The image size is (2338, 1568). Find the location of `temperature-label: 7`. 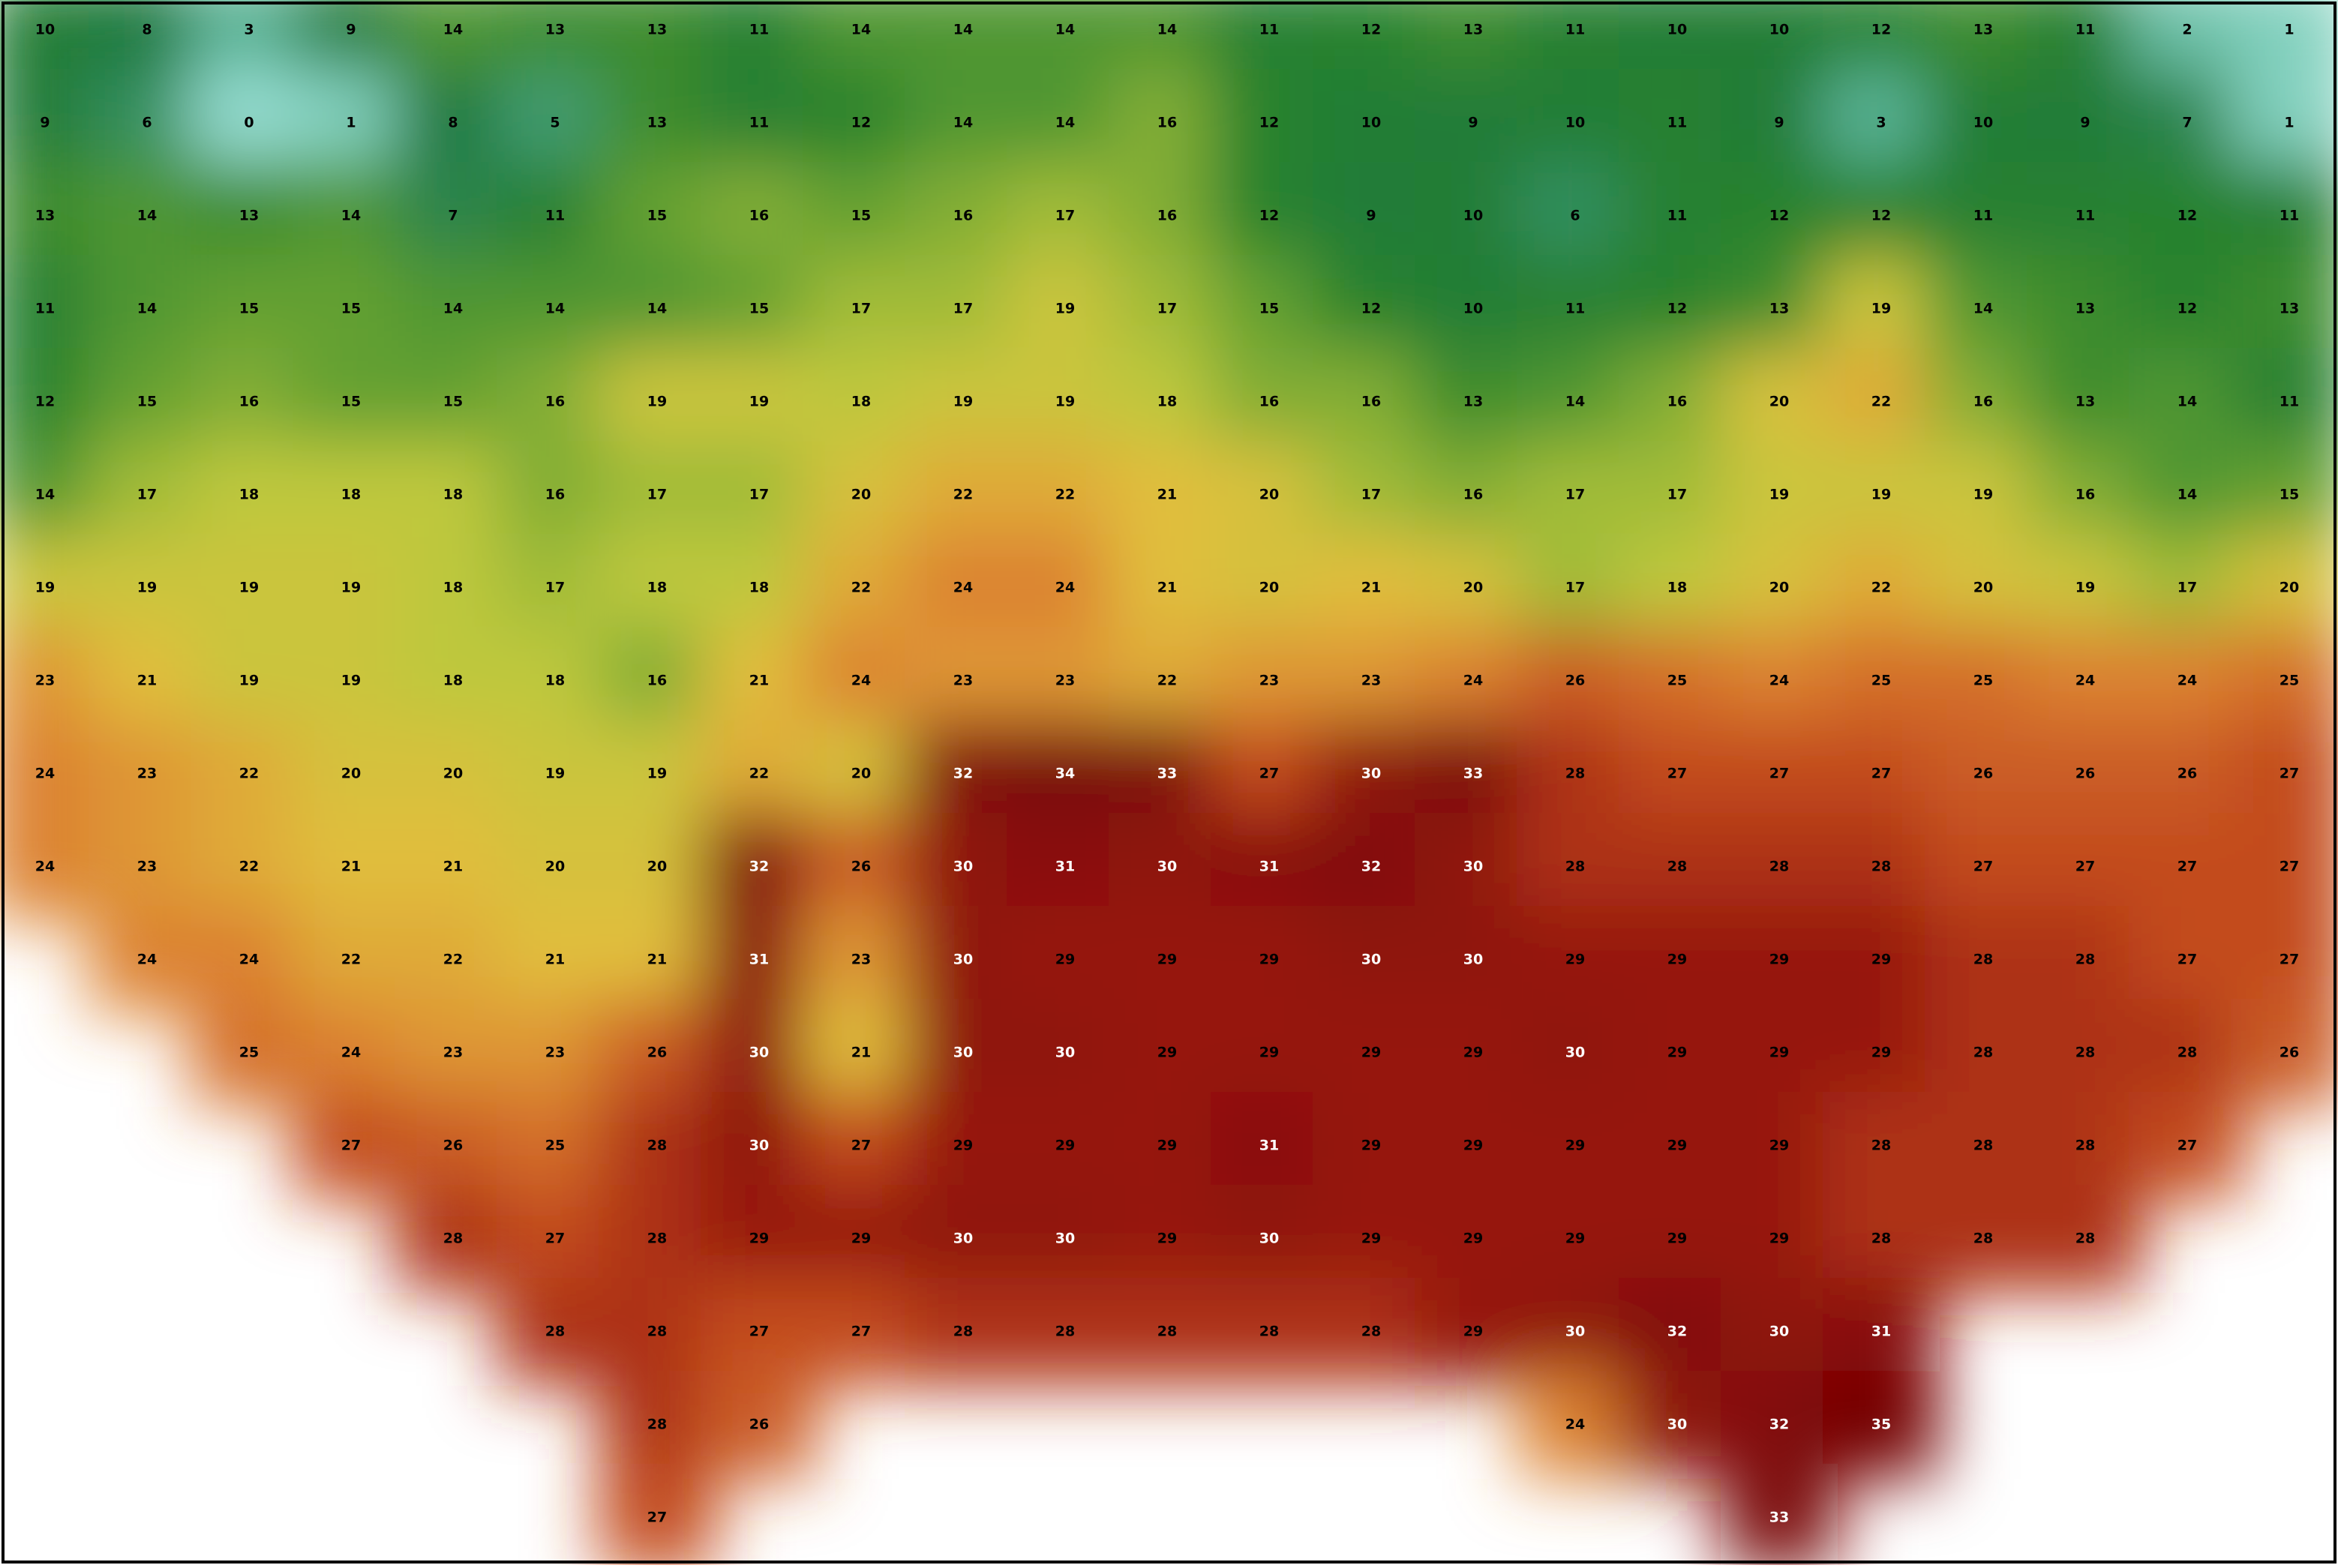

temperature-label: 7 is located at coordinates (453, 216).